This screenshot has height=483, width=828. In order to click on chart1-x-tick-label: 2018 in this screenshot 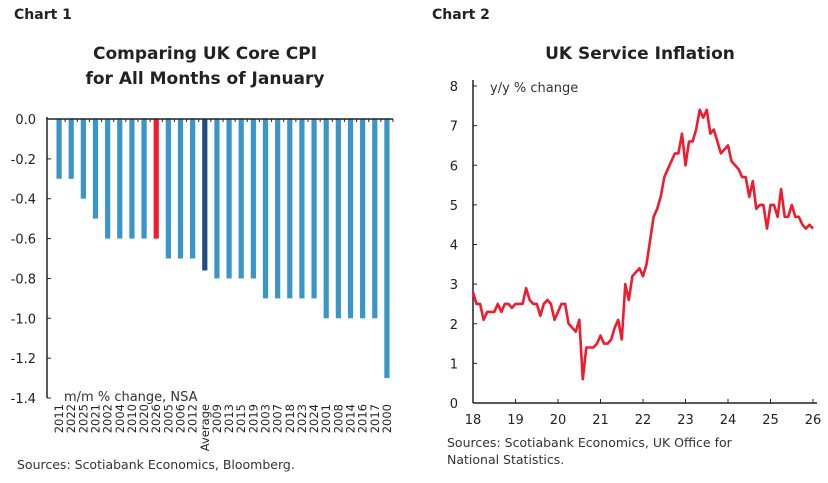, I will do `click(290, 418)`.